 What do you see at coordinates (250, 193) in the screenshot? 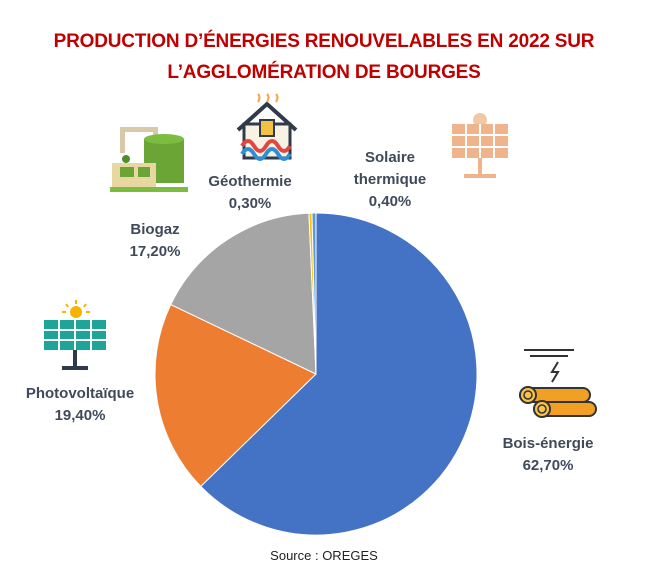
I see `label-geothermie: Géothermie 0,30%` at bounding box center [250, 193].